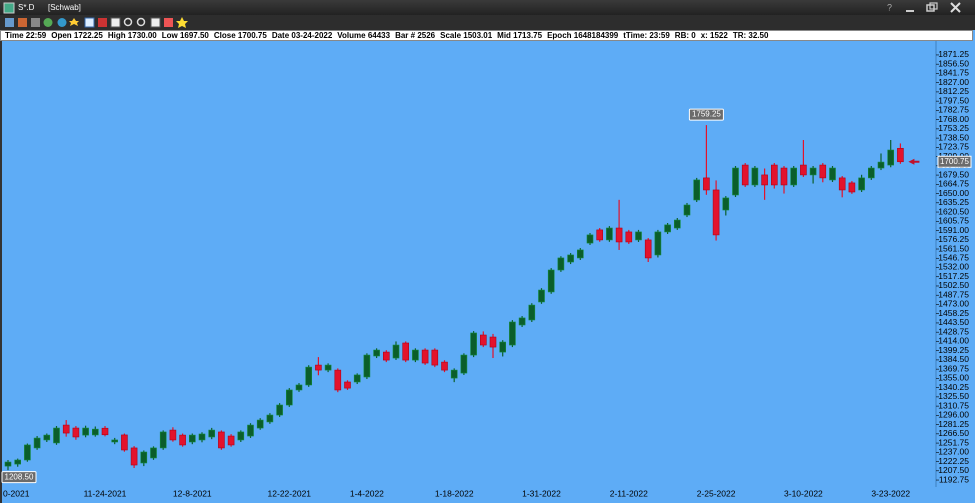 The width and height of the screenshot is (975, 503). What do you see at coordinates (953, 368) in the screenshot?
I see `y-tick-label: 1369.75` at bounding box center [953, 368].